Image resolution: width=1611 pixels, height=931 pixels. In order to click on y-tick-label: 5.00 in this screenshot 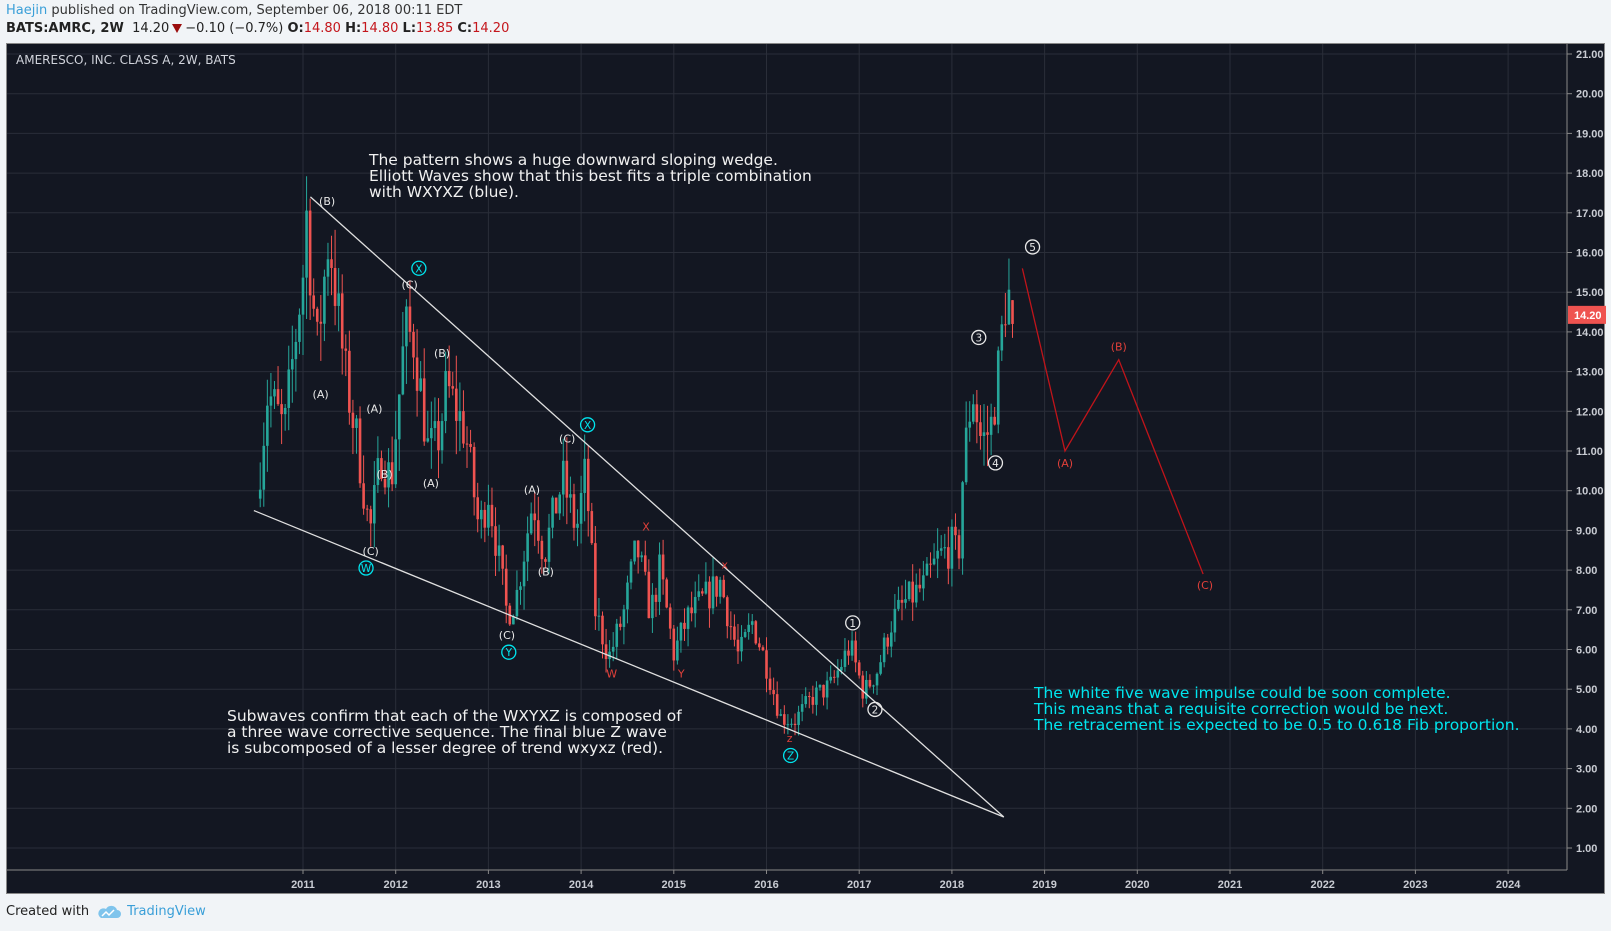, I will do `click(1586, 690)`.